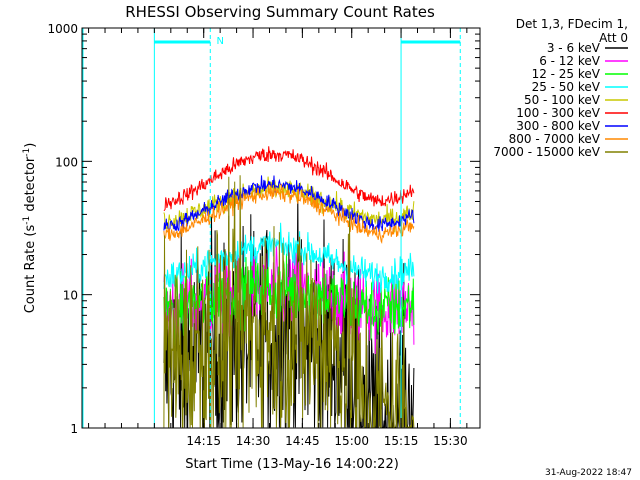  What do you see at coordinates (74, 429) in the screenshot?
I see `y-tick-label-0: 1` at bounding box center [74, 429].